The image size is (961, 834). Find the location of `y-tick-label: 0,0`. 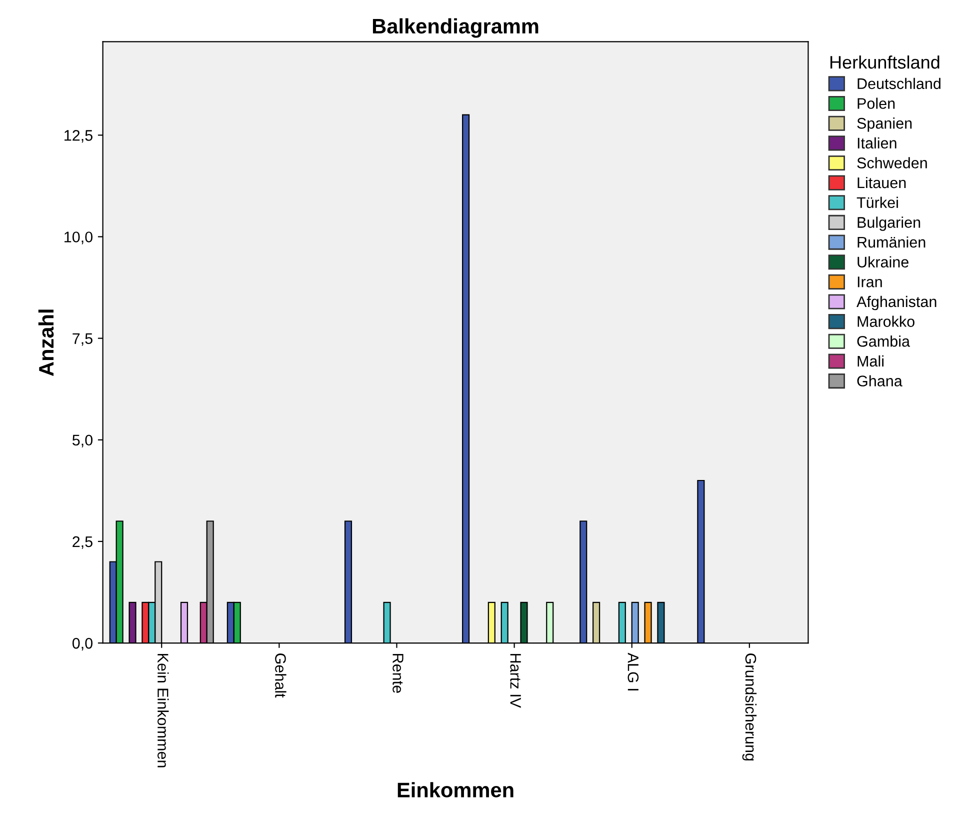

y-tick-label: 0,0 is located at coordinates (82, 644).